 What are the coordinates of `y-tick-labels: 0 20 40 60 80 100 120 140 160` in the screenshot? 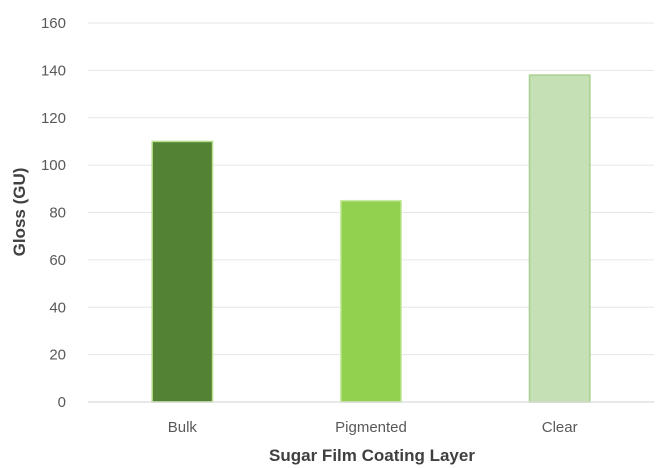 It's located at (53, 213).